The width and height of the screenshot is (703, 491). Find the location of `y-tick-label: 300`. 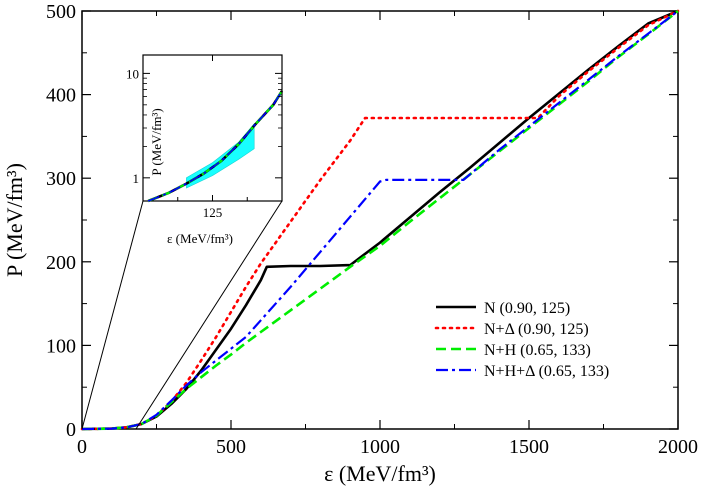

y-tick-label: 300 is located at coordinates (61, 179).